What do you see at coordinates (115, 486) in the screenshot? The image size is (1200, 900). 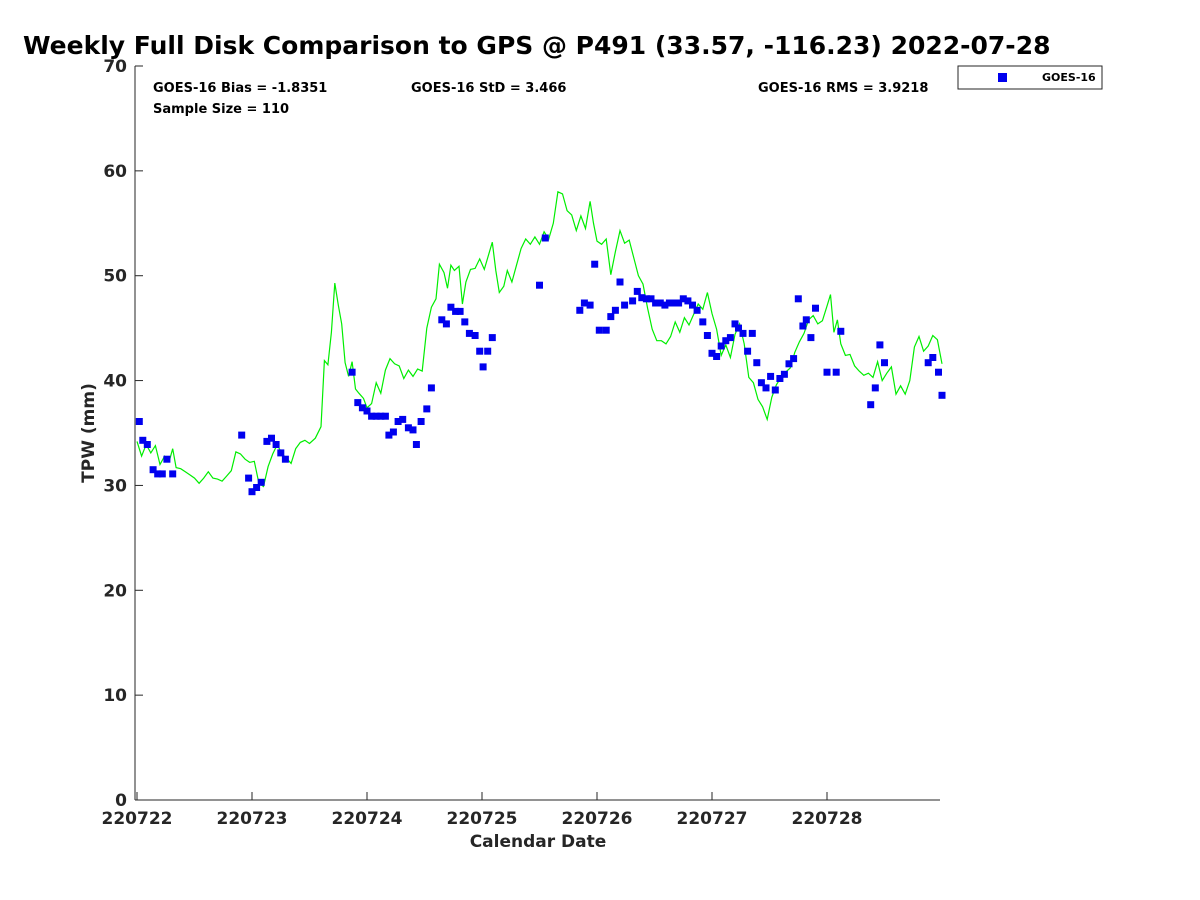 I see `y-tick-label: 30` at bounding box center [115, 486].